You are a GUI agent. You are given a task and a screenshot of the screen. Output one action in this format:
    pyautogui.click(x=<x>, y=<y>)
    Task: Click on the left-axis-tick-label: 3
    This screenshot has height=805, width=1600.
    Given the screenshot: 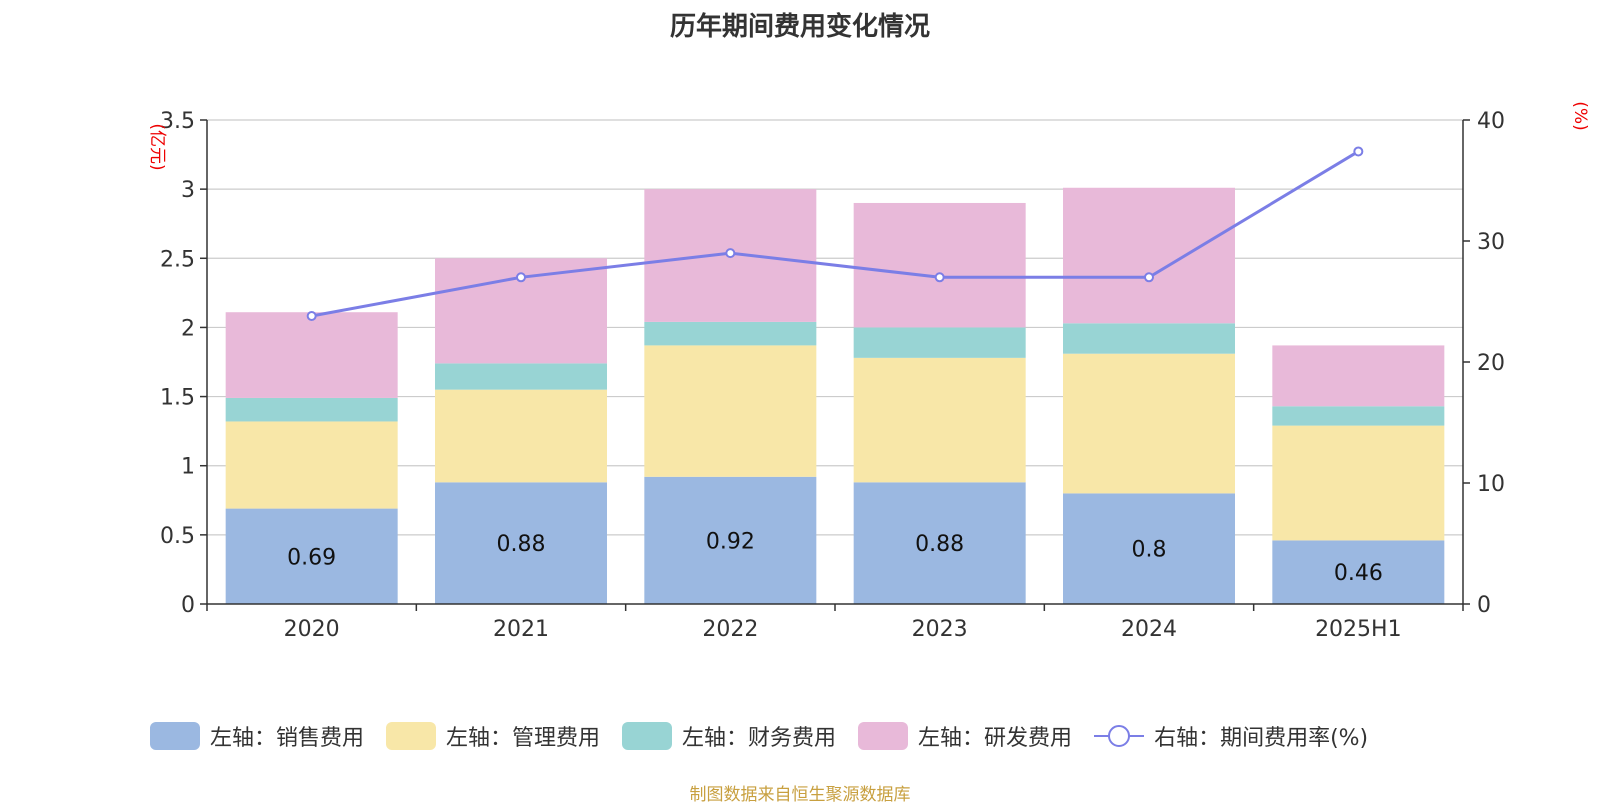 What is the action you would take?
    pyautogui.click(x=188, y=190)
    